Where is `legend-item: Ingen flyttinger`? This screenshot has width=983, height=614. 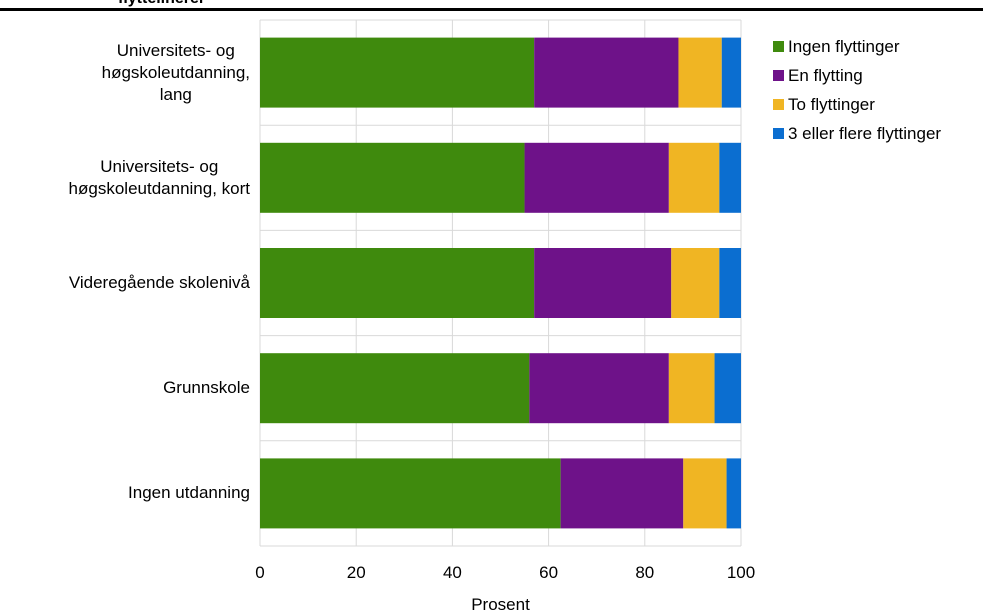
legend-item: Ingen flyttinger is located at coordinates (857, 46).